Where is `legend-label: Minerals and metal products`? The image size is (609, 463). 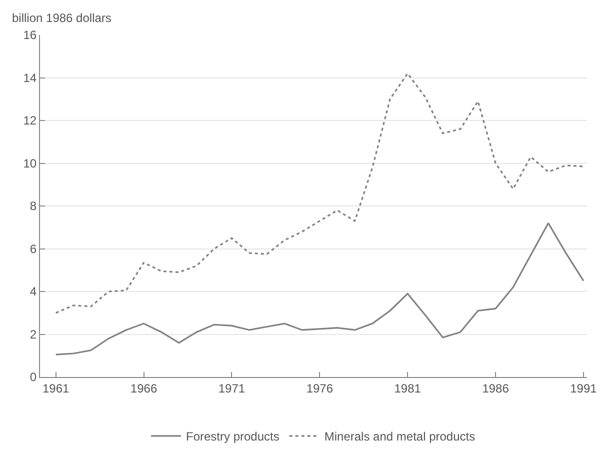
legend-label: Minerals and metal products is located at coordinates (400, 437).